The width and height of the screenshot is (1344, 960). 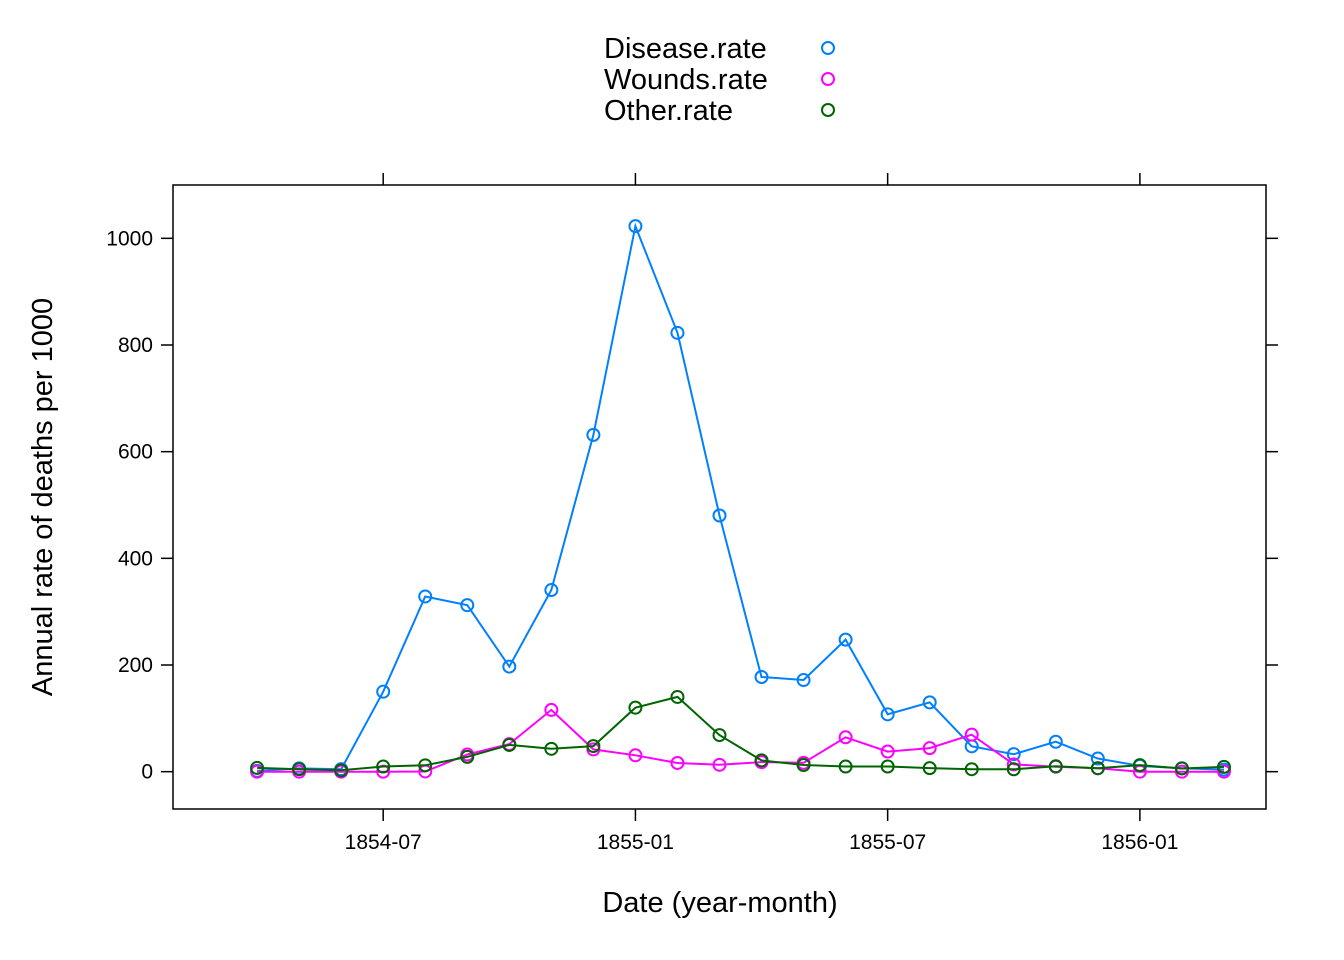 What do you see at coordinates (685, 49) in the screenshot?
I see `legend-label: Disease.rate` at bounding box center [685, 49].